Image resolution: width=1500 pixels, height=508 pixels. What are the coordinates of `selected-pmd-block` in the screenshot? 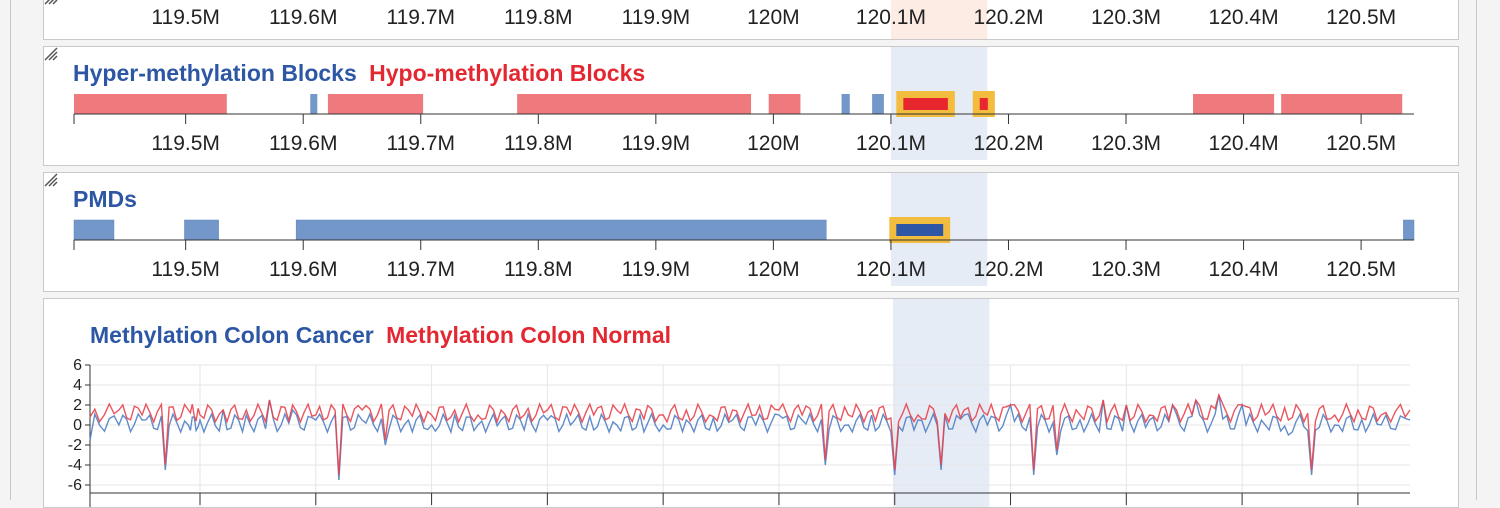 It's located at (920, 230).